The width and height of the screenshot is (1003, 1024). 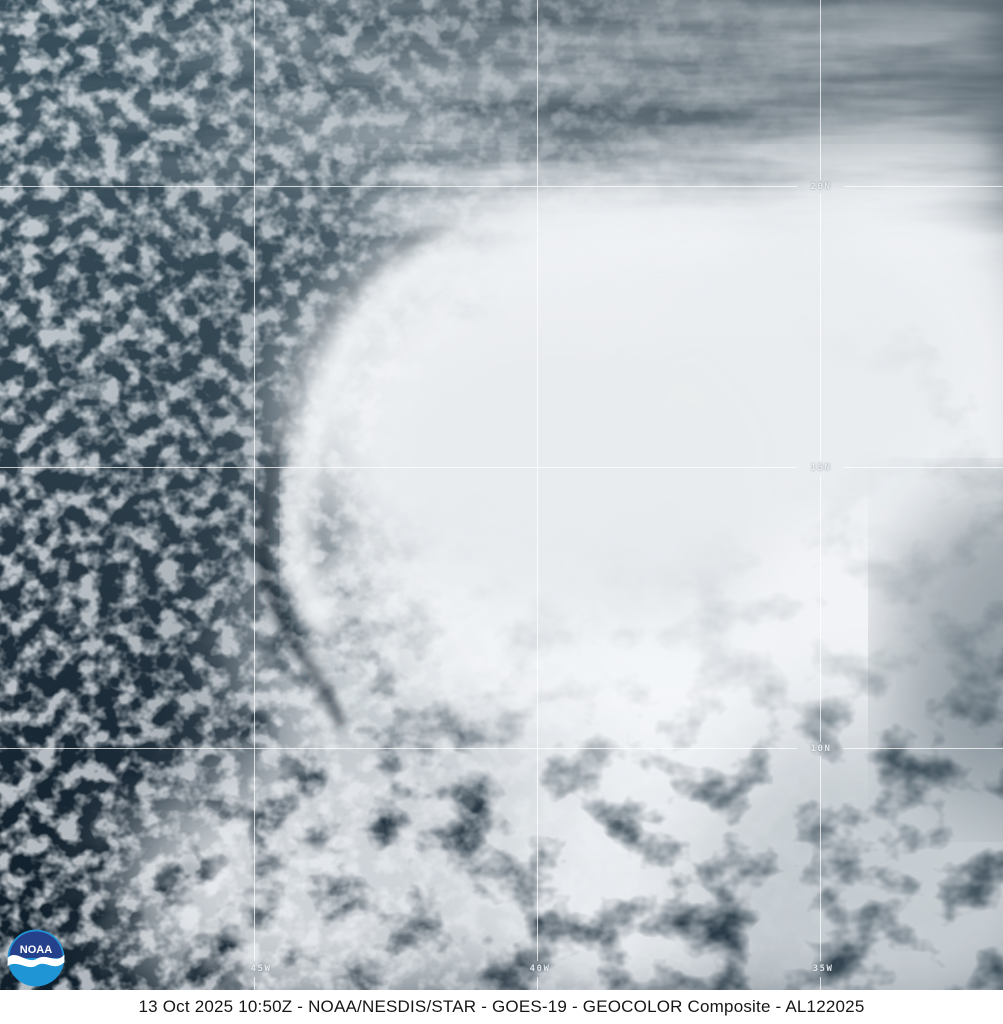 What do you see at coordinates (36, 961) in the screenshot?
I see `noaa-logo-gull-icon` at bounding box center [36, 961].